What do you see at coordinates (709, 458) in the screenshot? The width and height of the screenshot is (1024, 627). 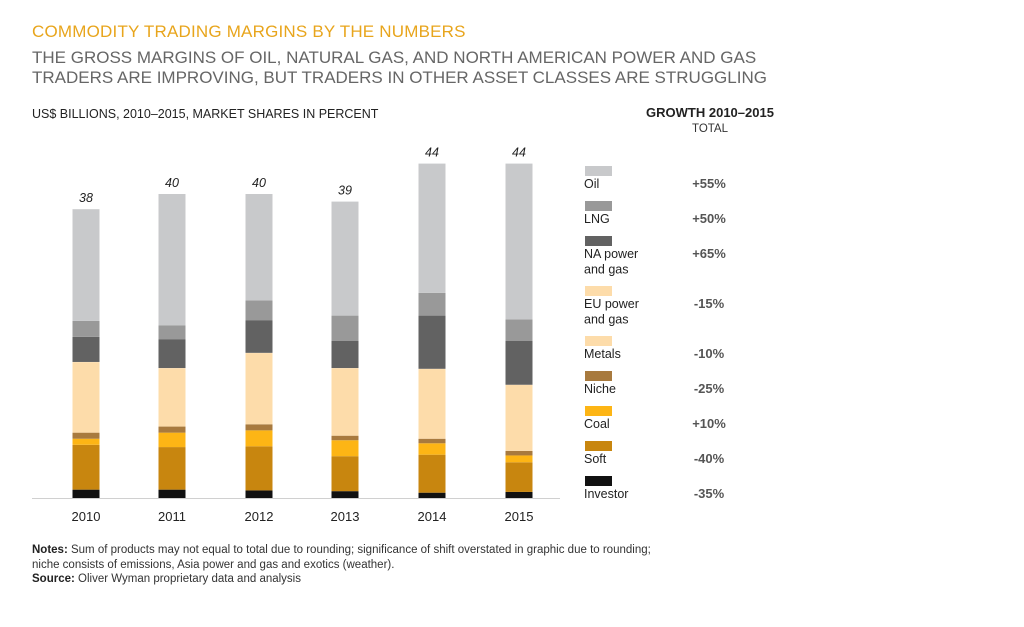 I see `growth-value: -40%` at bounding box center [709, 458].